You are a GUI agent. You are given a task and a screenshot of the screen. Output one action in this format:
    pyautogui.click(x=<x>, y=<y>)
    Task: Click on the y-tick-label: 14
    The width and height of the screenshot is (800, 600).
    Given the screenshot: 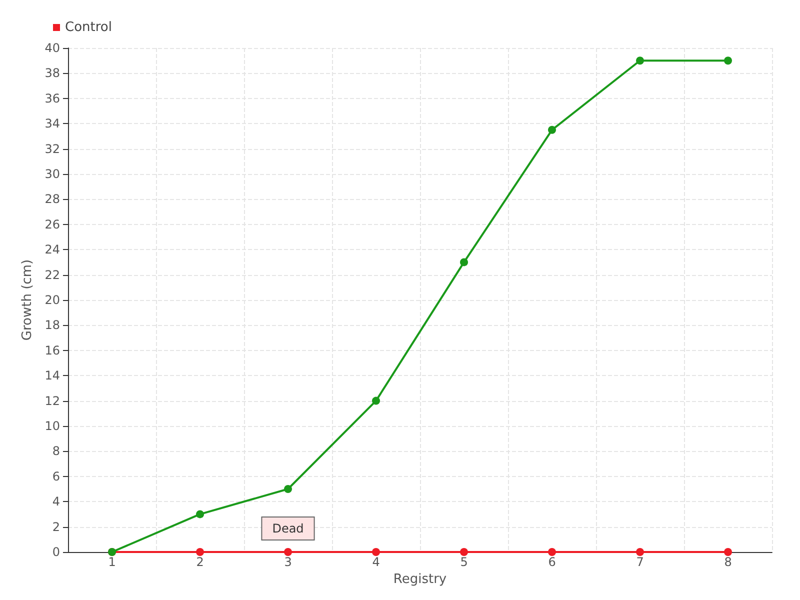 What is the action you would take?
    pyautogui.click(x=52, y=375)
    